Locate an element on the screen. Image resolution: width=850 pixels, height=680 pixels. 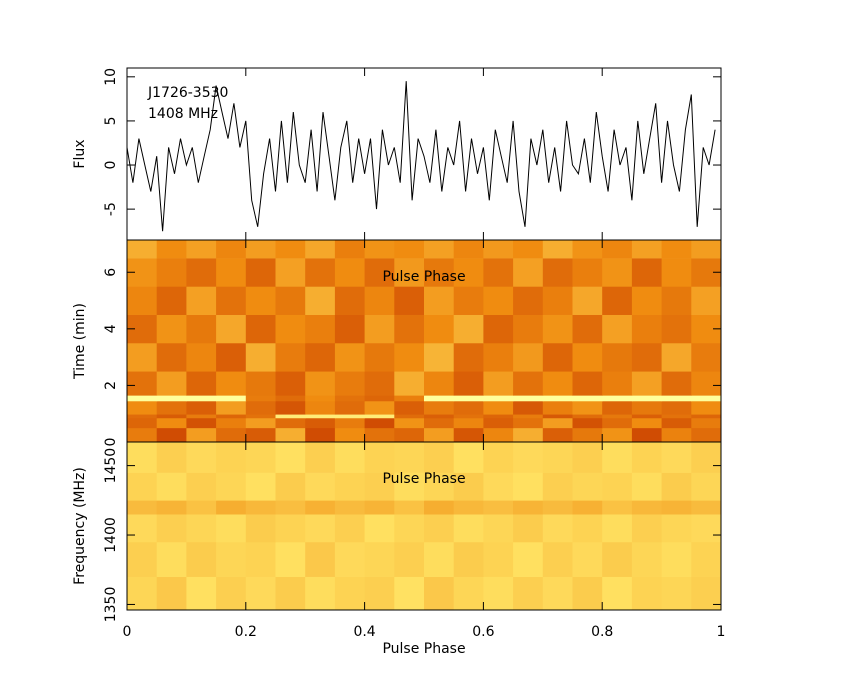
x-axis-label: Pulse Phase is located at coordinates (423, 649).